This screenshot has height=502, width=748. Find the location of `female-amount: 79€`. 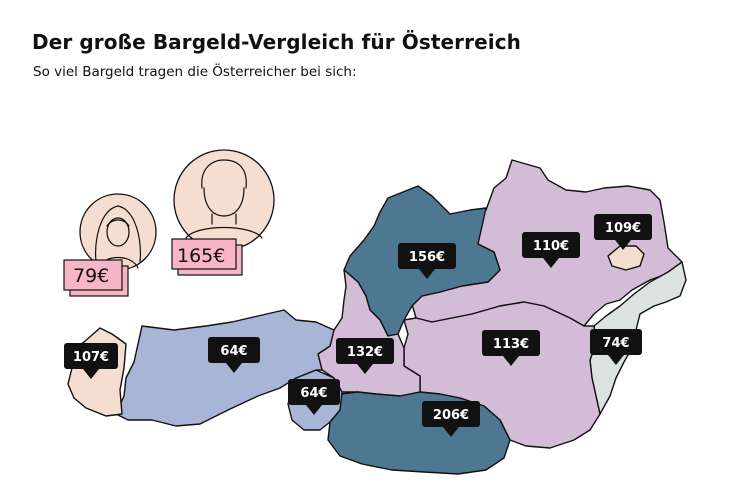

female-amount: 79€ is located at coordinates (91, 276).